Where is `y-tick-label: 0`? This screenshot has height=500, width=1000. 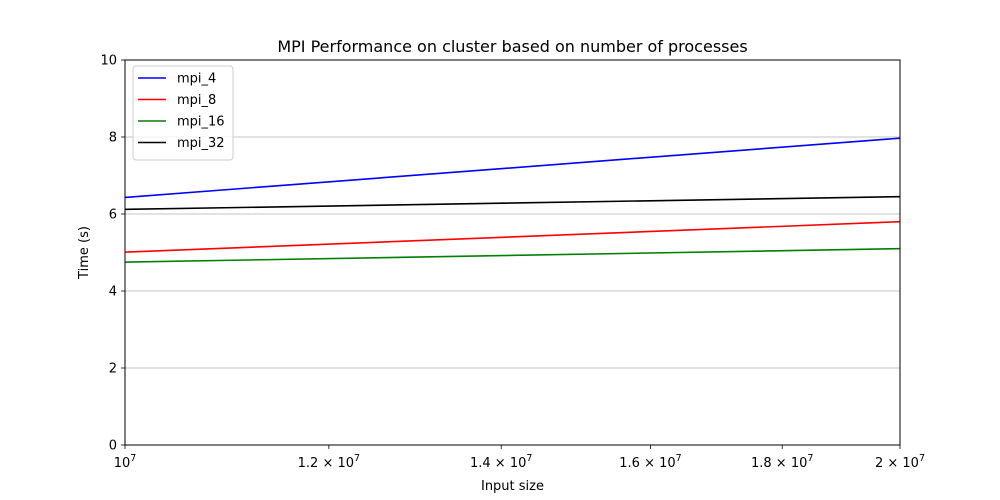
y-tick-label: 0 is located at coordinates (113, 446).